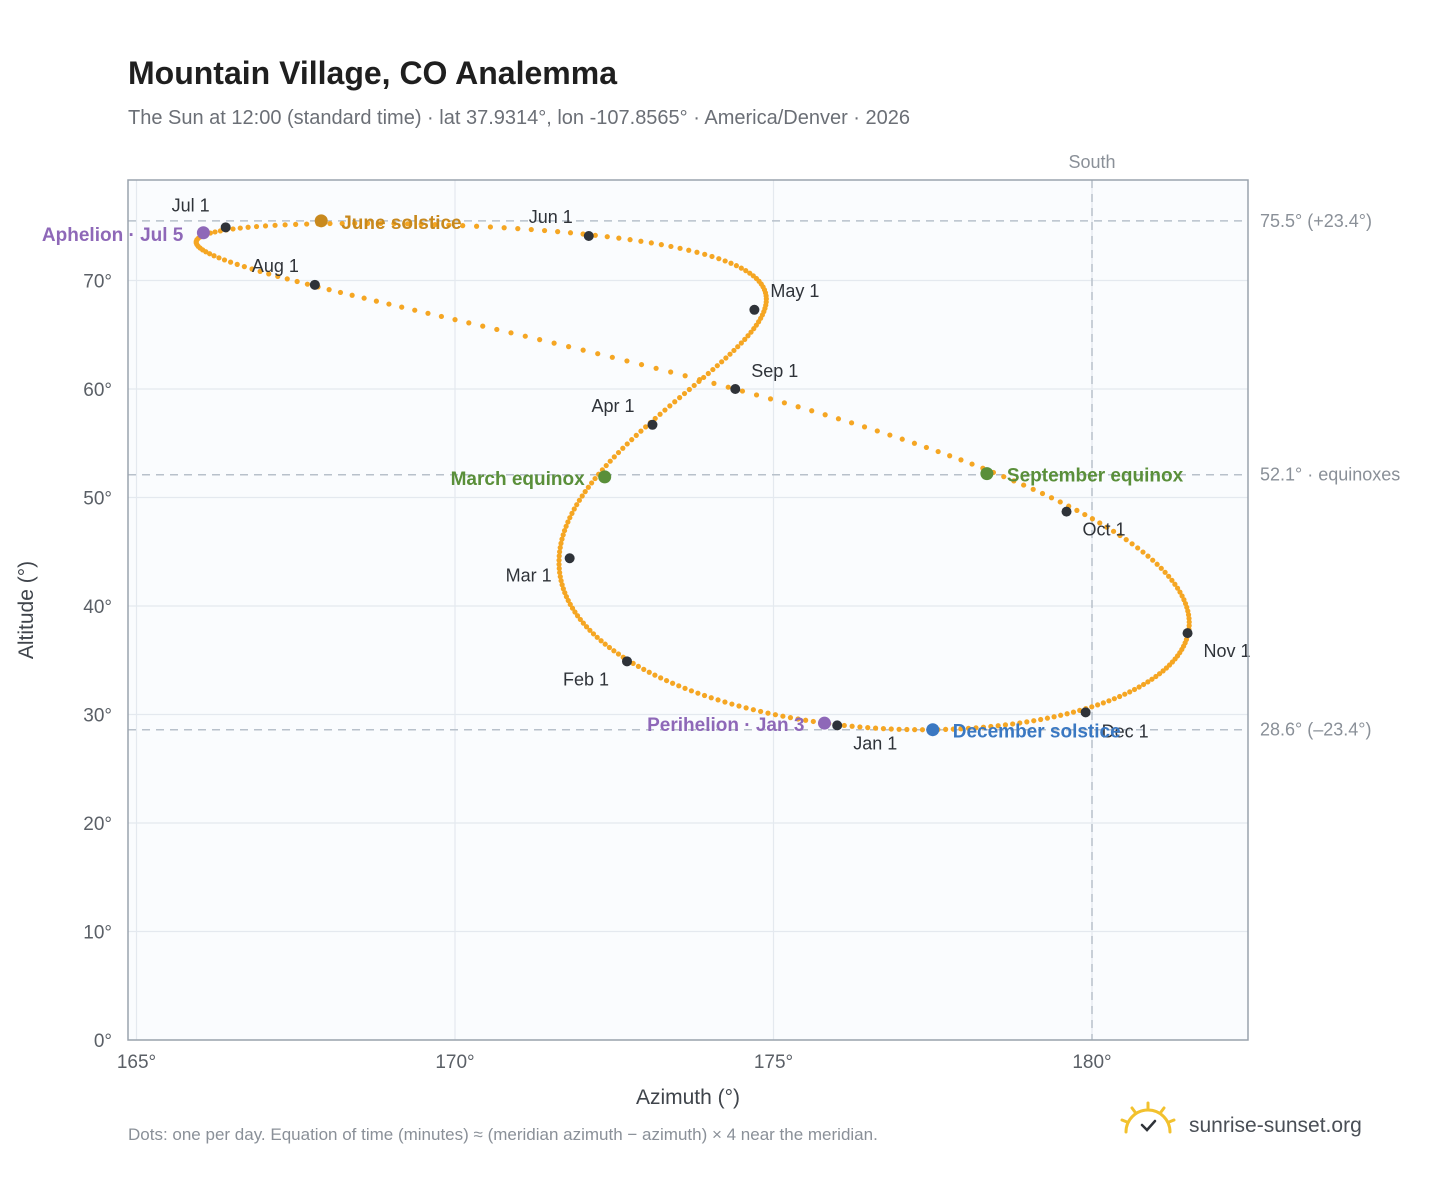 The height and width of the screenshot is (1188, 1448). I want to click on y-tick-label: 20°, so click(97, 824).